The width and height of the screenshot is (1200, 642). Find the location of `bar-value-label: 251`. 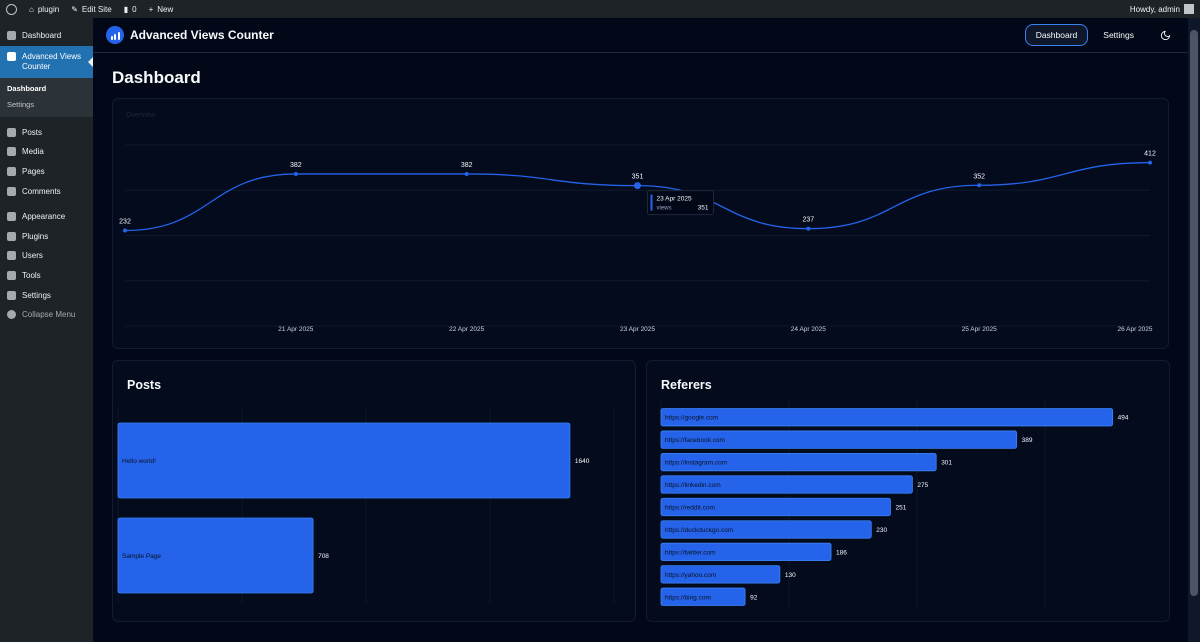

bar-value-label: 251 is located at coordinates (900, 508).